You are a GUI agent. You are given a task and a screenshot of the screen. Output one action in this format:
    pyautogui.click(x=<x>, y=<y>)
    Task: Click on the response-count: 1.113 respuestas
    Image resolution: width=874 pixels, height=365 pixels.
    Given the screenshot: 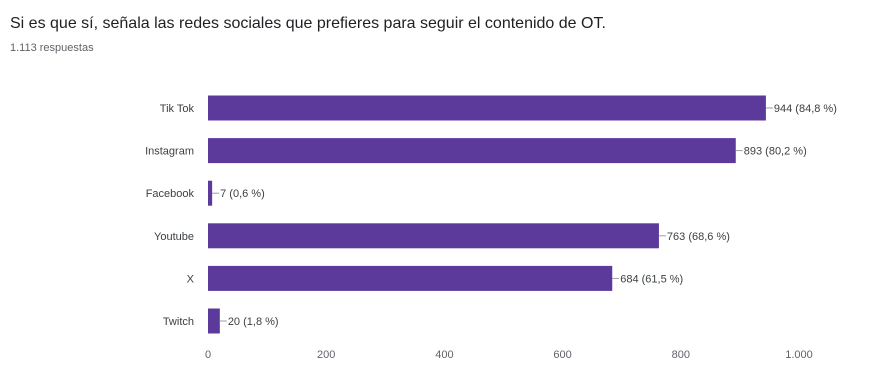 What is the action you would take?
    pyautogui.click(x=52, y=48)
    